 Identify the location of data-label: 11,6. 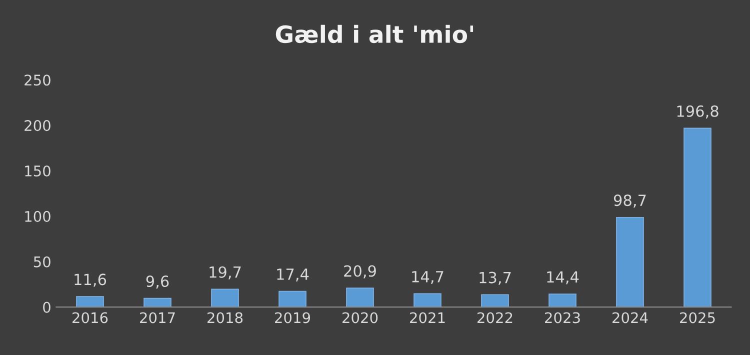
(90, 280).